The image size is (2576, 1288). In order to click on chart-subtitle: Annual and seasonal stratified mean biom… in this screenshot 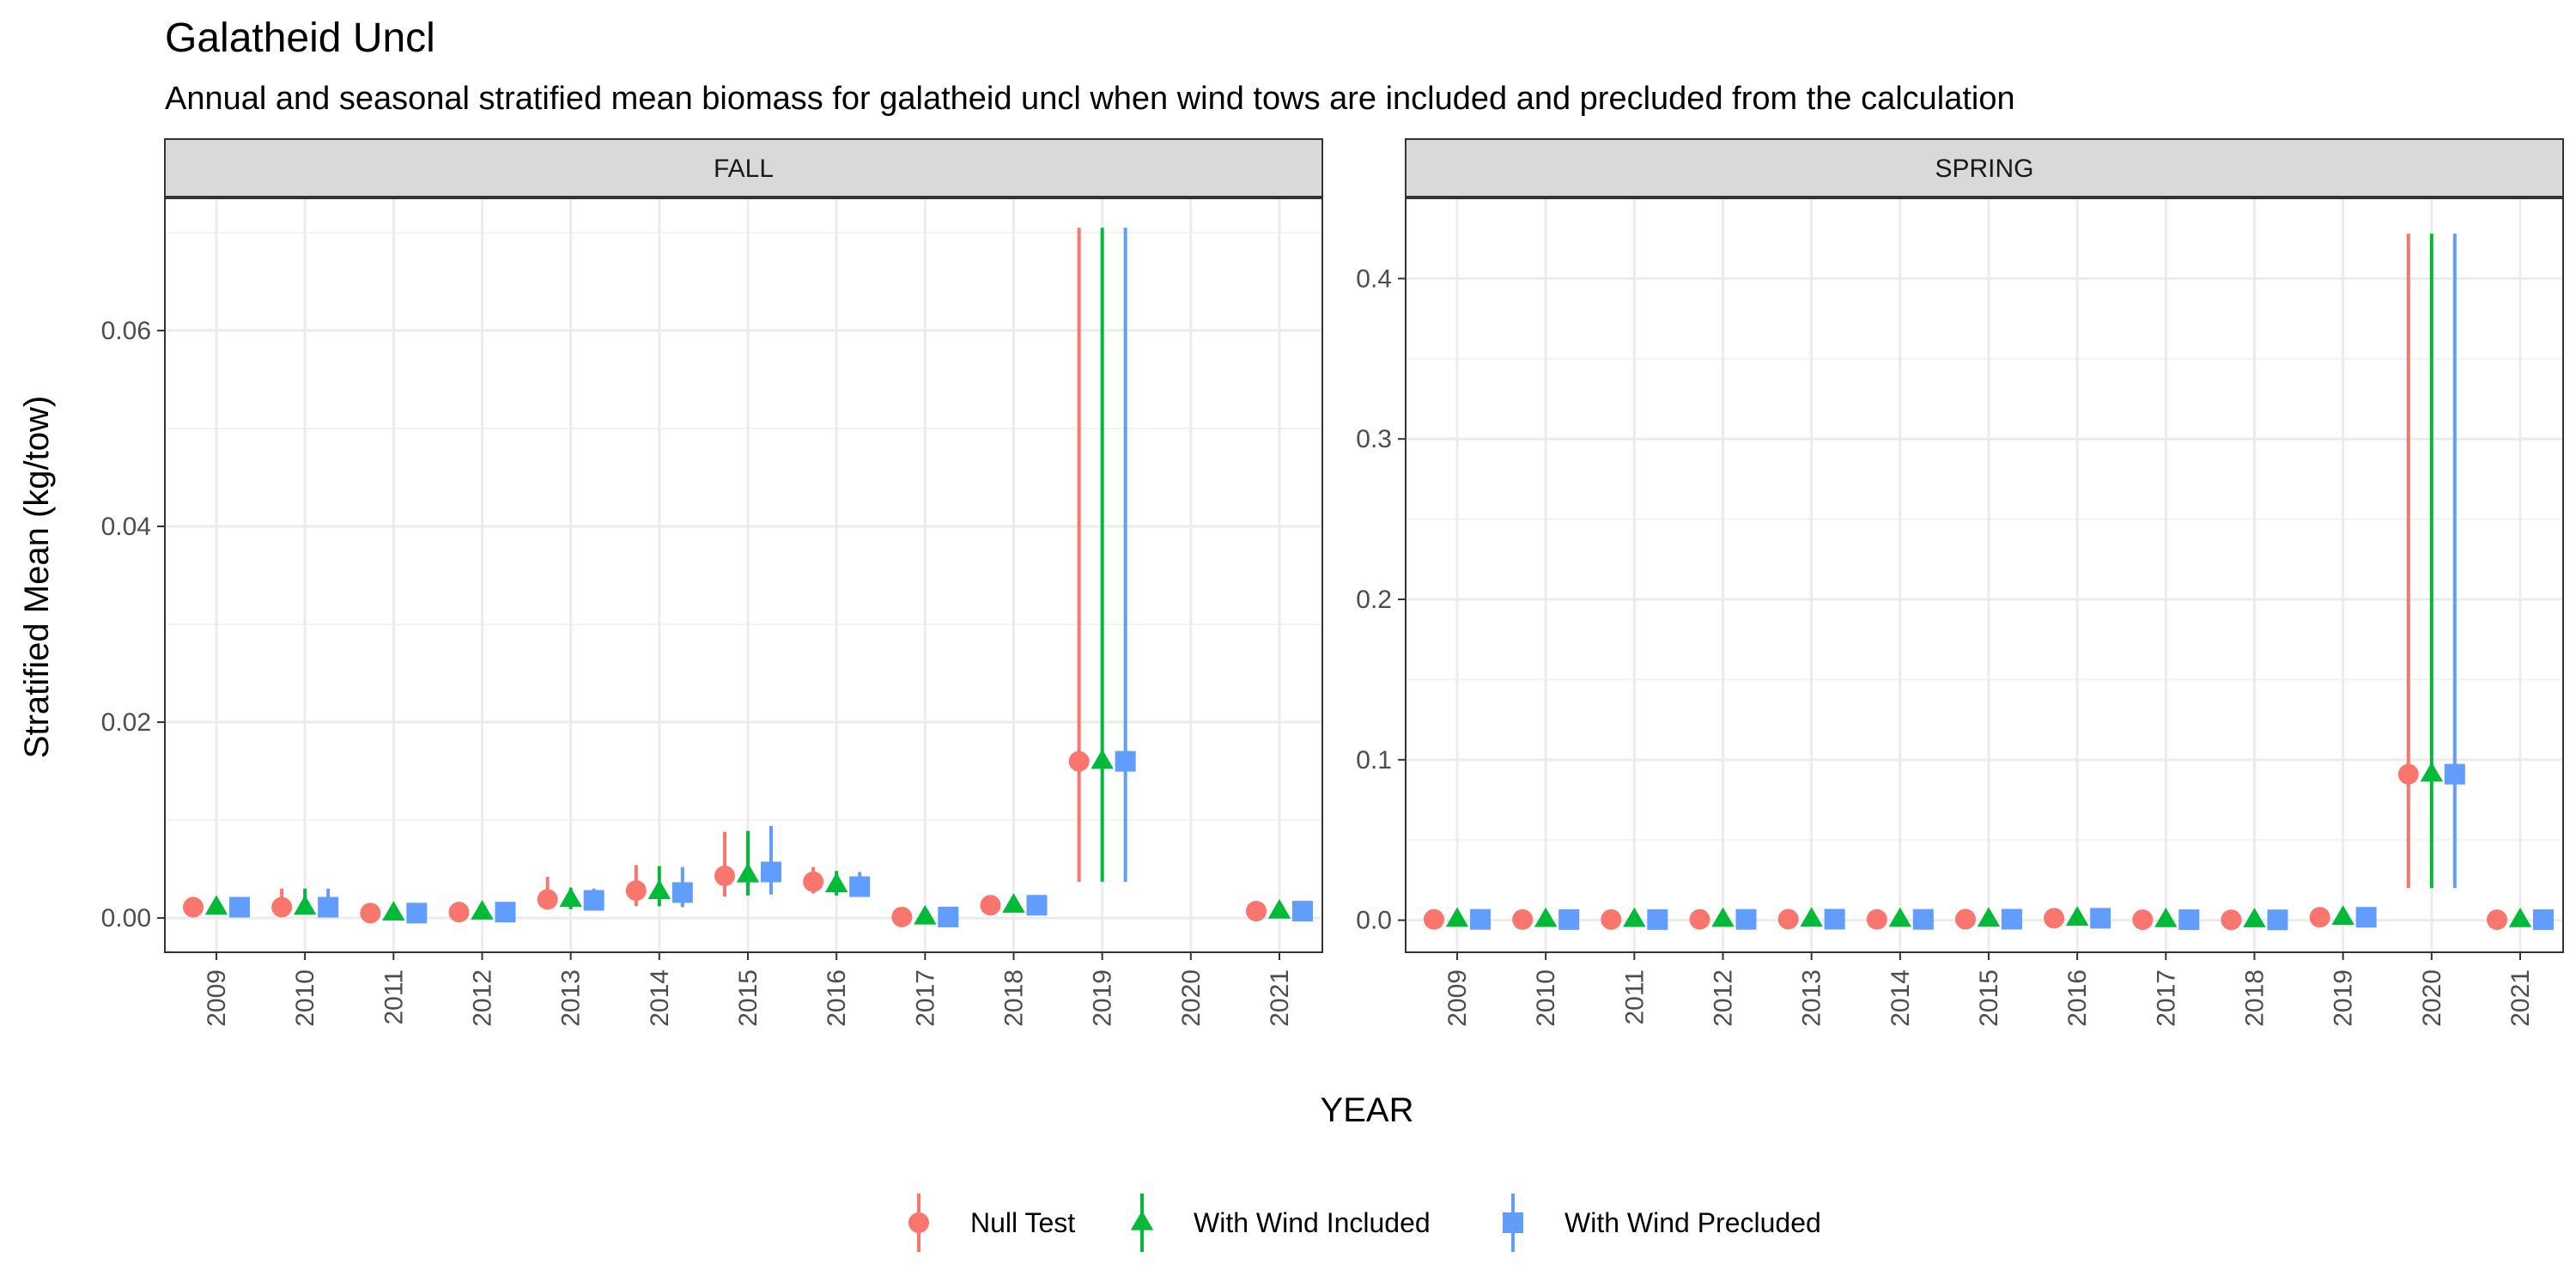, I will do `click(1090, 99)`.